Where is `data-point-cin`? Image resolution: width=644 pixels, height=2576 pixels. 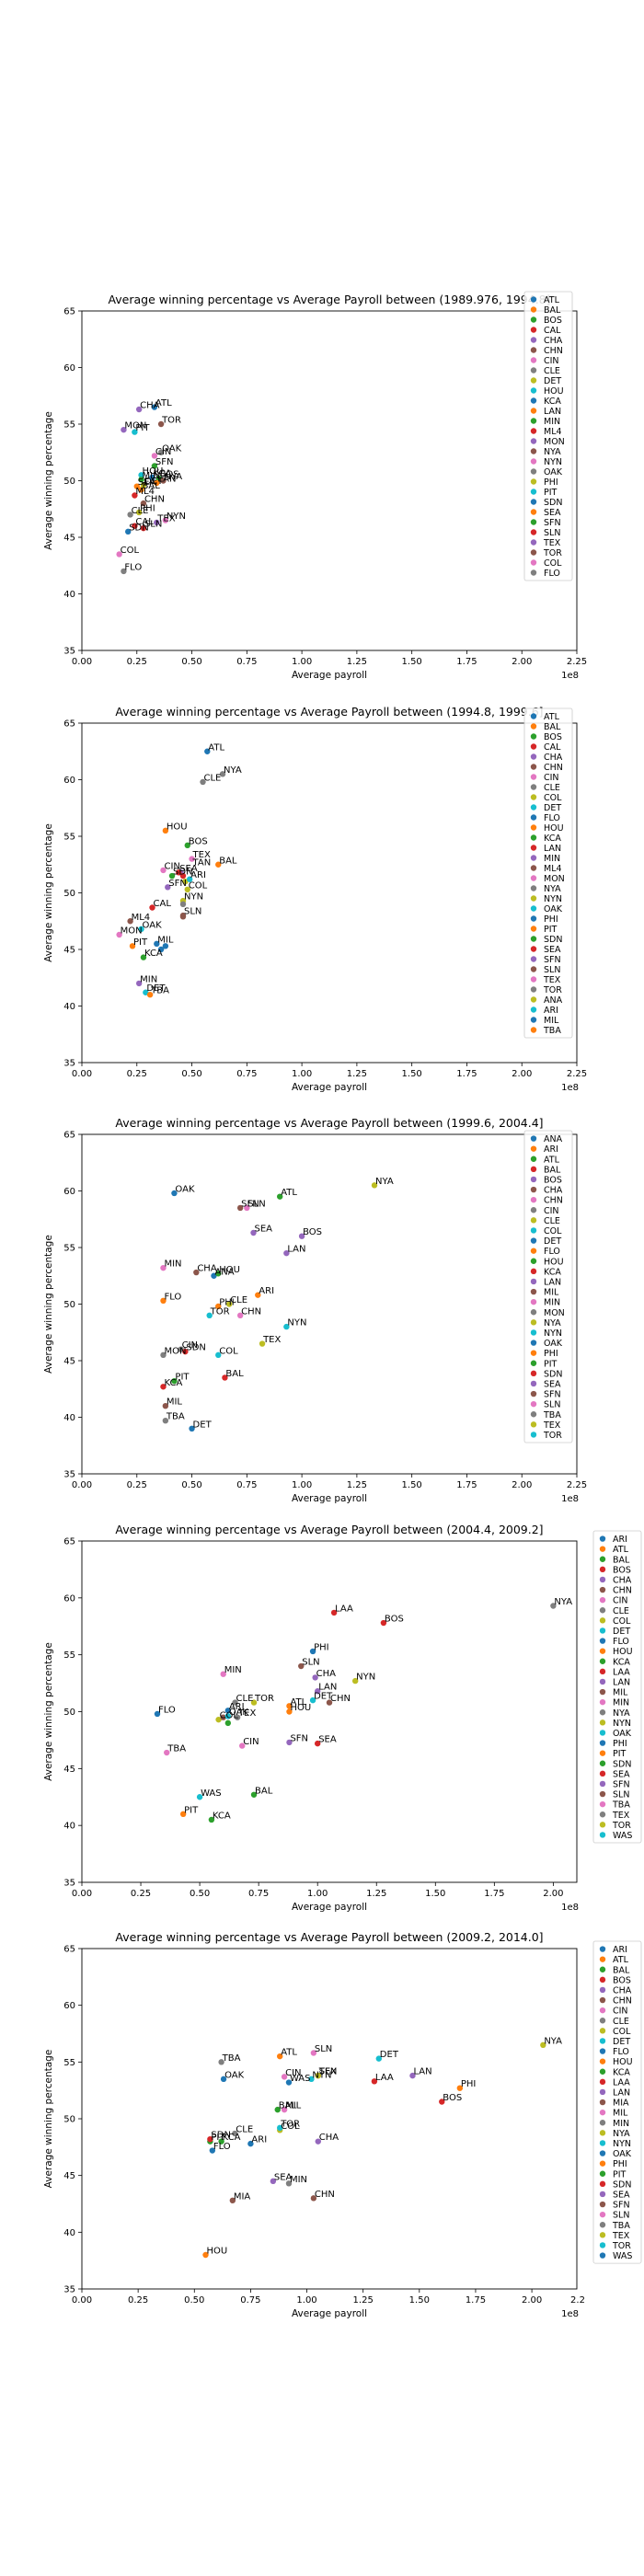
data-point-cin is located at coordinates (154, 456).